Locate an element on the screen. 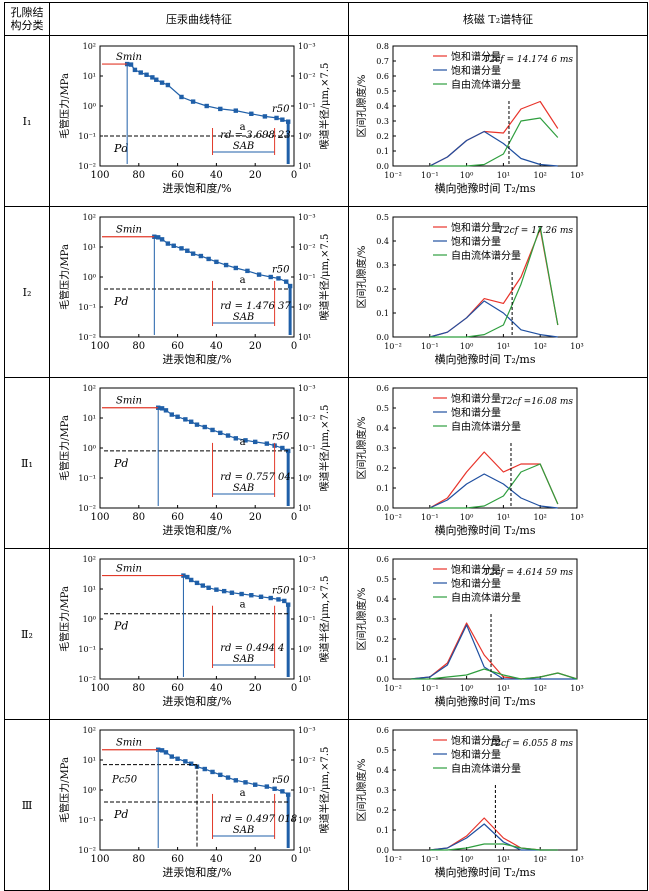  smin-label: Smin is located at coordinates (129, 57).